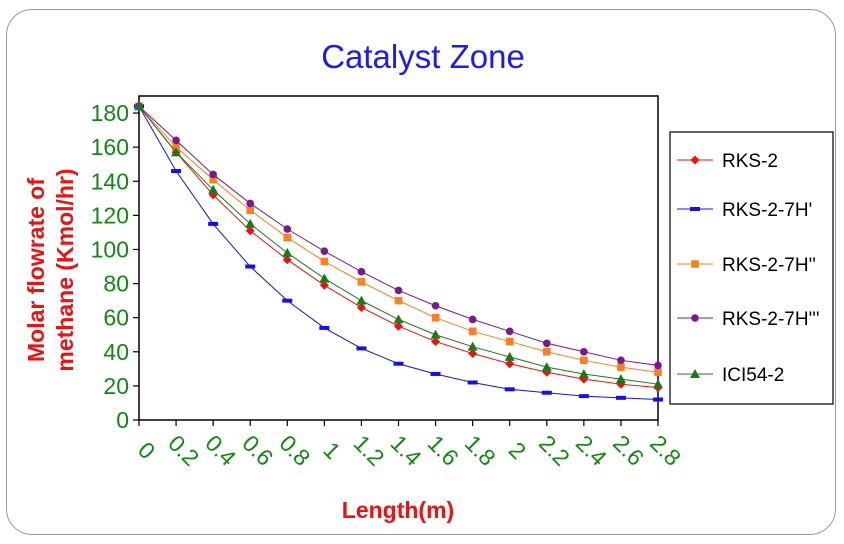 The width and height of the screenshot is (844, 544). Describe the element at coordinates (480, 450) in the screenshot. I see `x-tick-label: 1.8` at that location.